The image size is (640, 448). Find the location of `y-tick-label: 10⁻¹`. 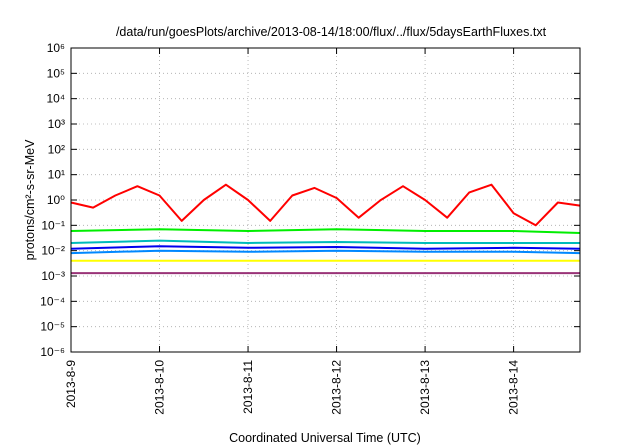

y-tick-label: 10⁻¹ is located at coordinates (53, 225).